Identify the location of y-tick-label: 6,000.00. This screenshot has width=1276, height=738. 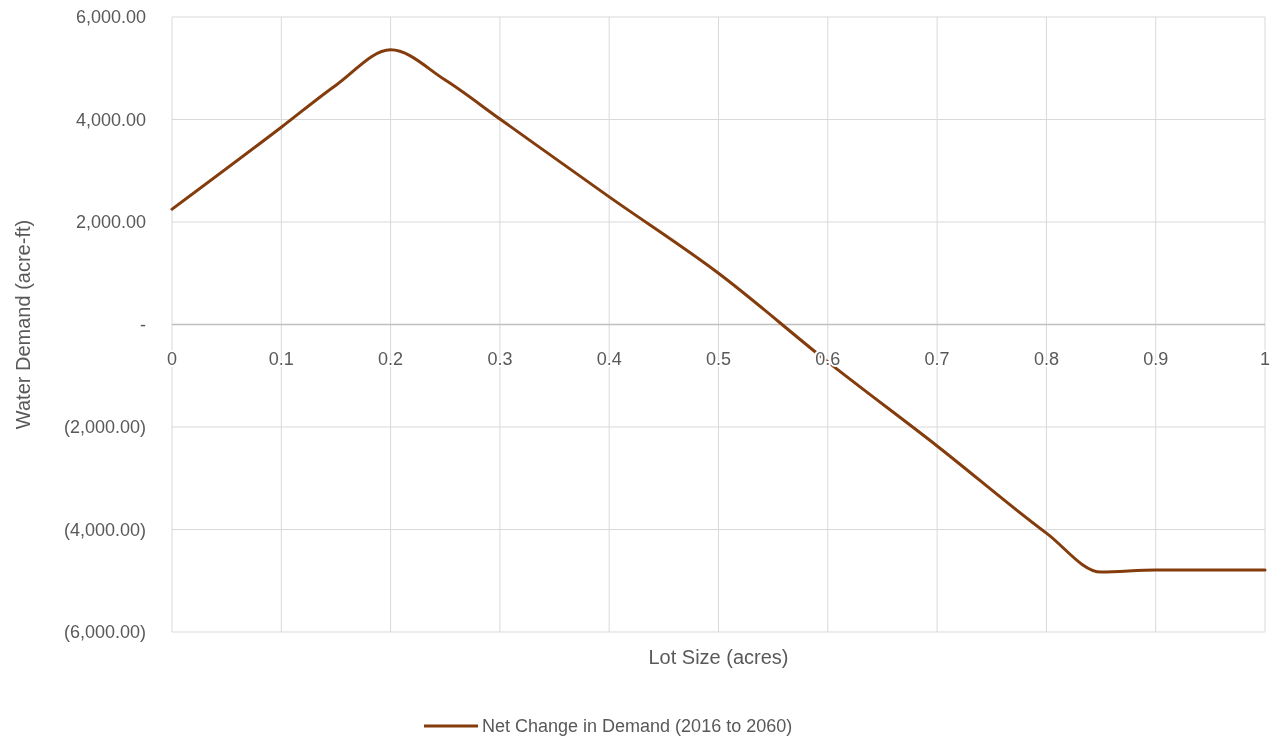
(110, 17).